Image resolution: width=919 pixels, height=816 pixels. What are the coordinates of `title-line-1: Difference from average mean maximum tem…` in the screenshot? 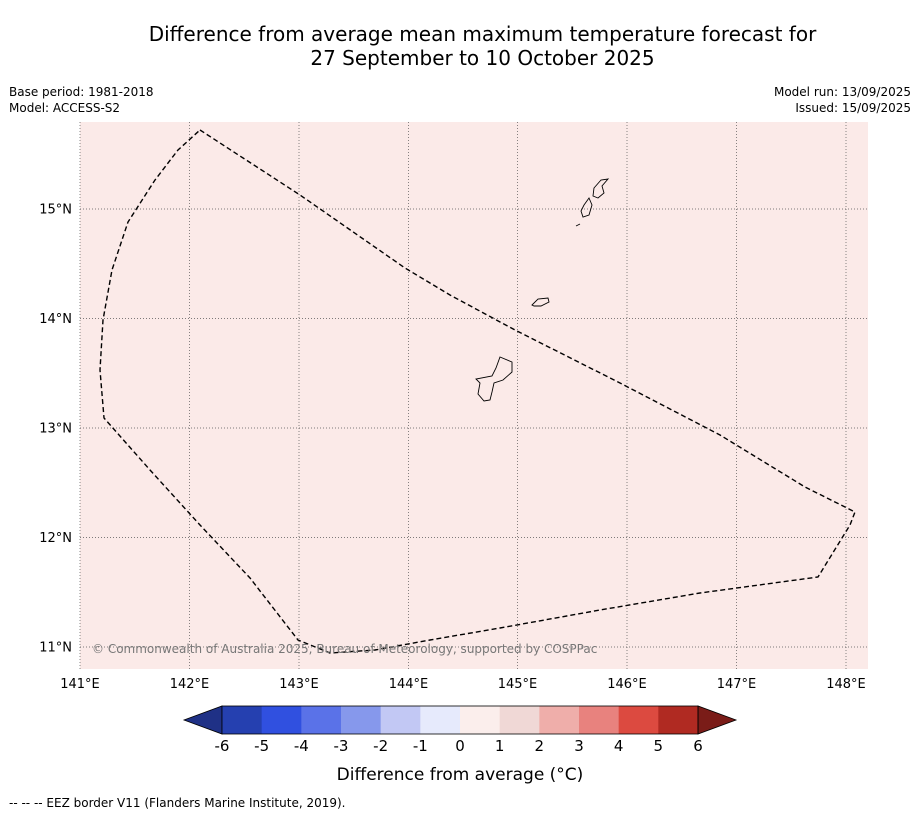 It's located at (482, 34).